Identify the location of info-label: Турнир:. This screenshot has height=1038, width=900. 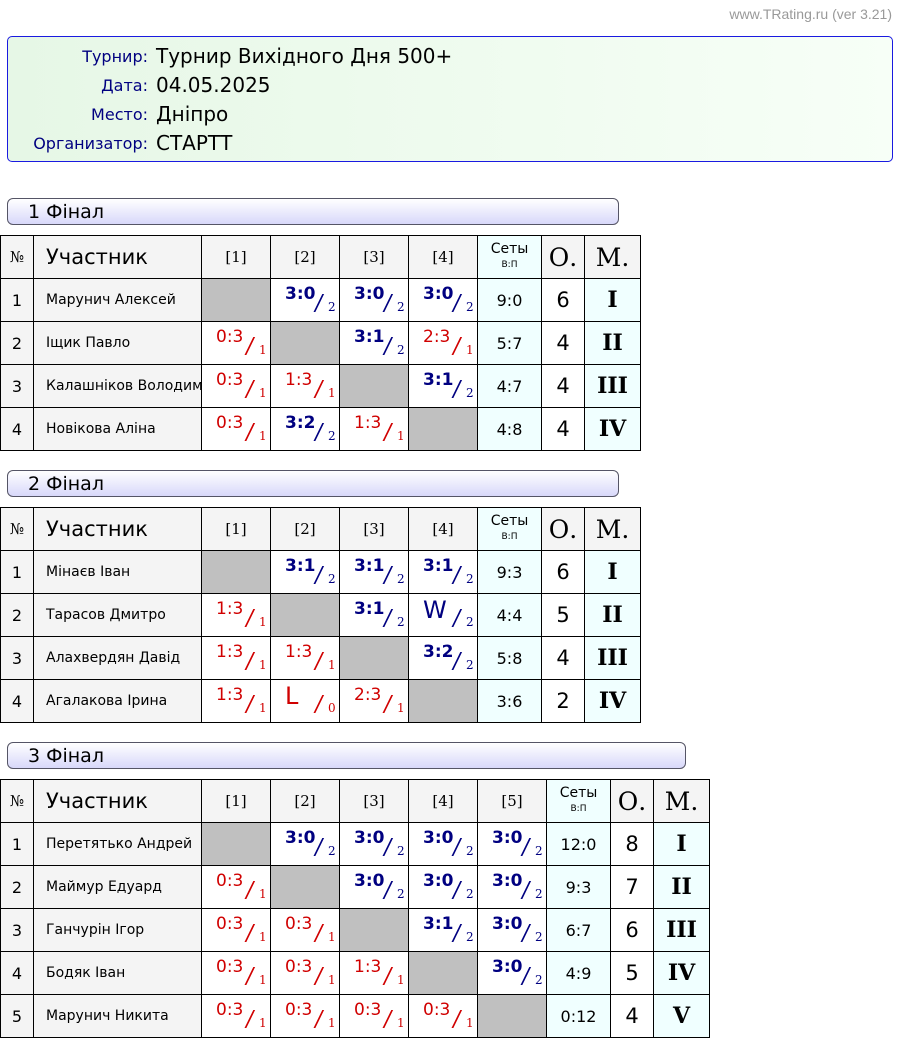
(115, 56).